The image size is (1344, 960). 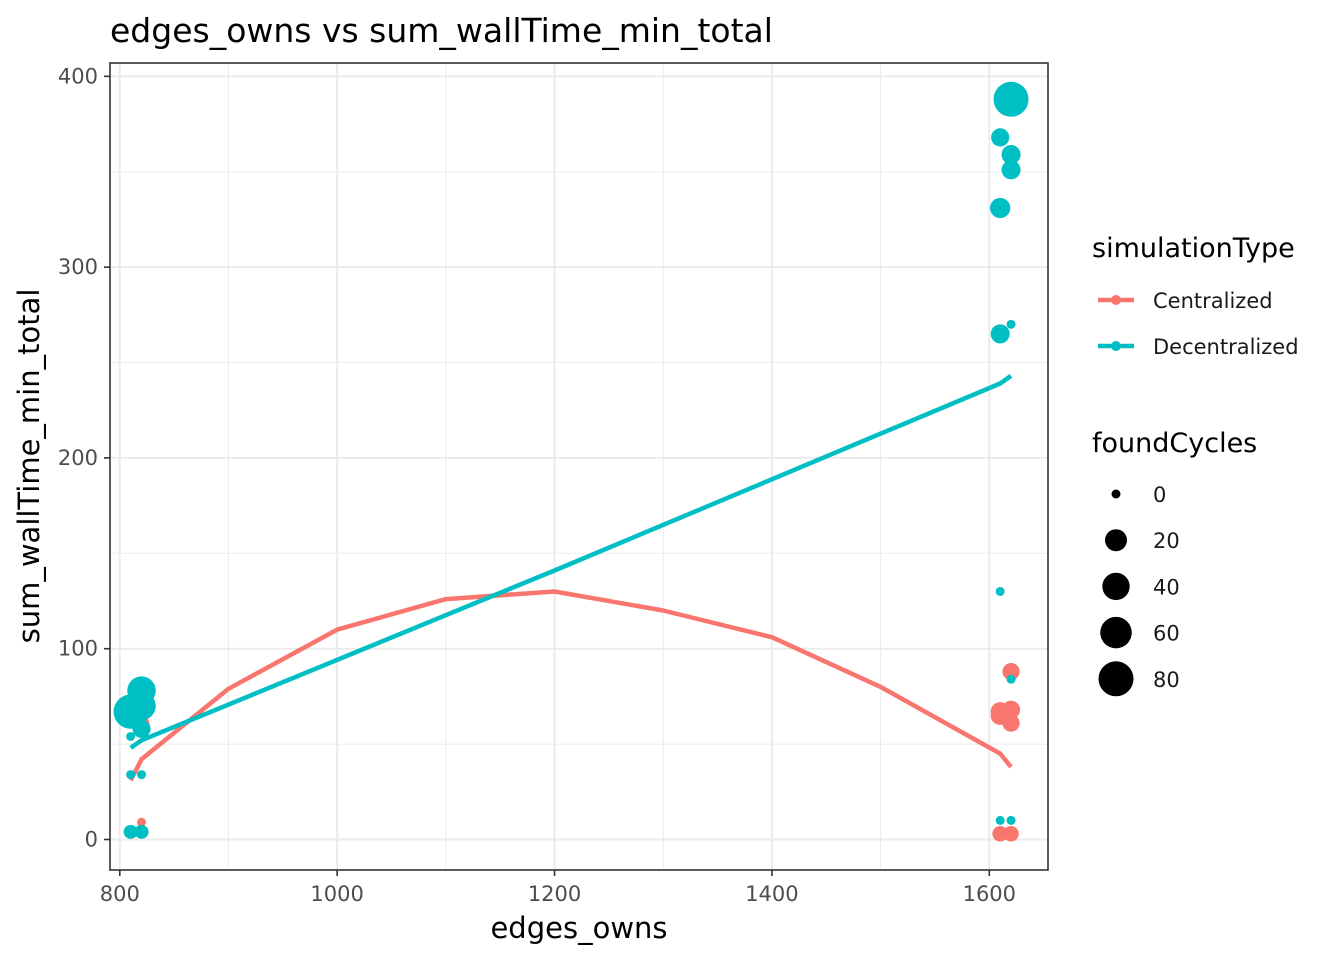 What do you see at coordinates (78, 649) in the screenshot?
I see `y-tick-label: 100` at bounding box center [78, 649].